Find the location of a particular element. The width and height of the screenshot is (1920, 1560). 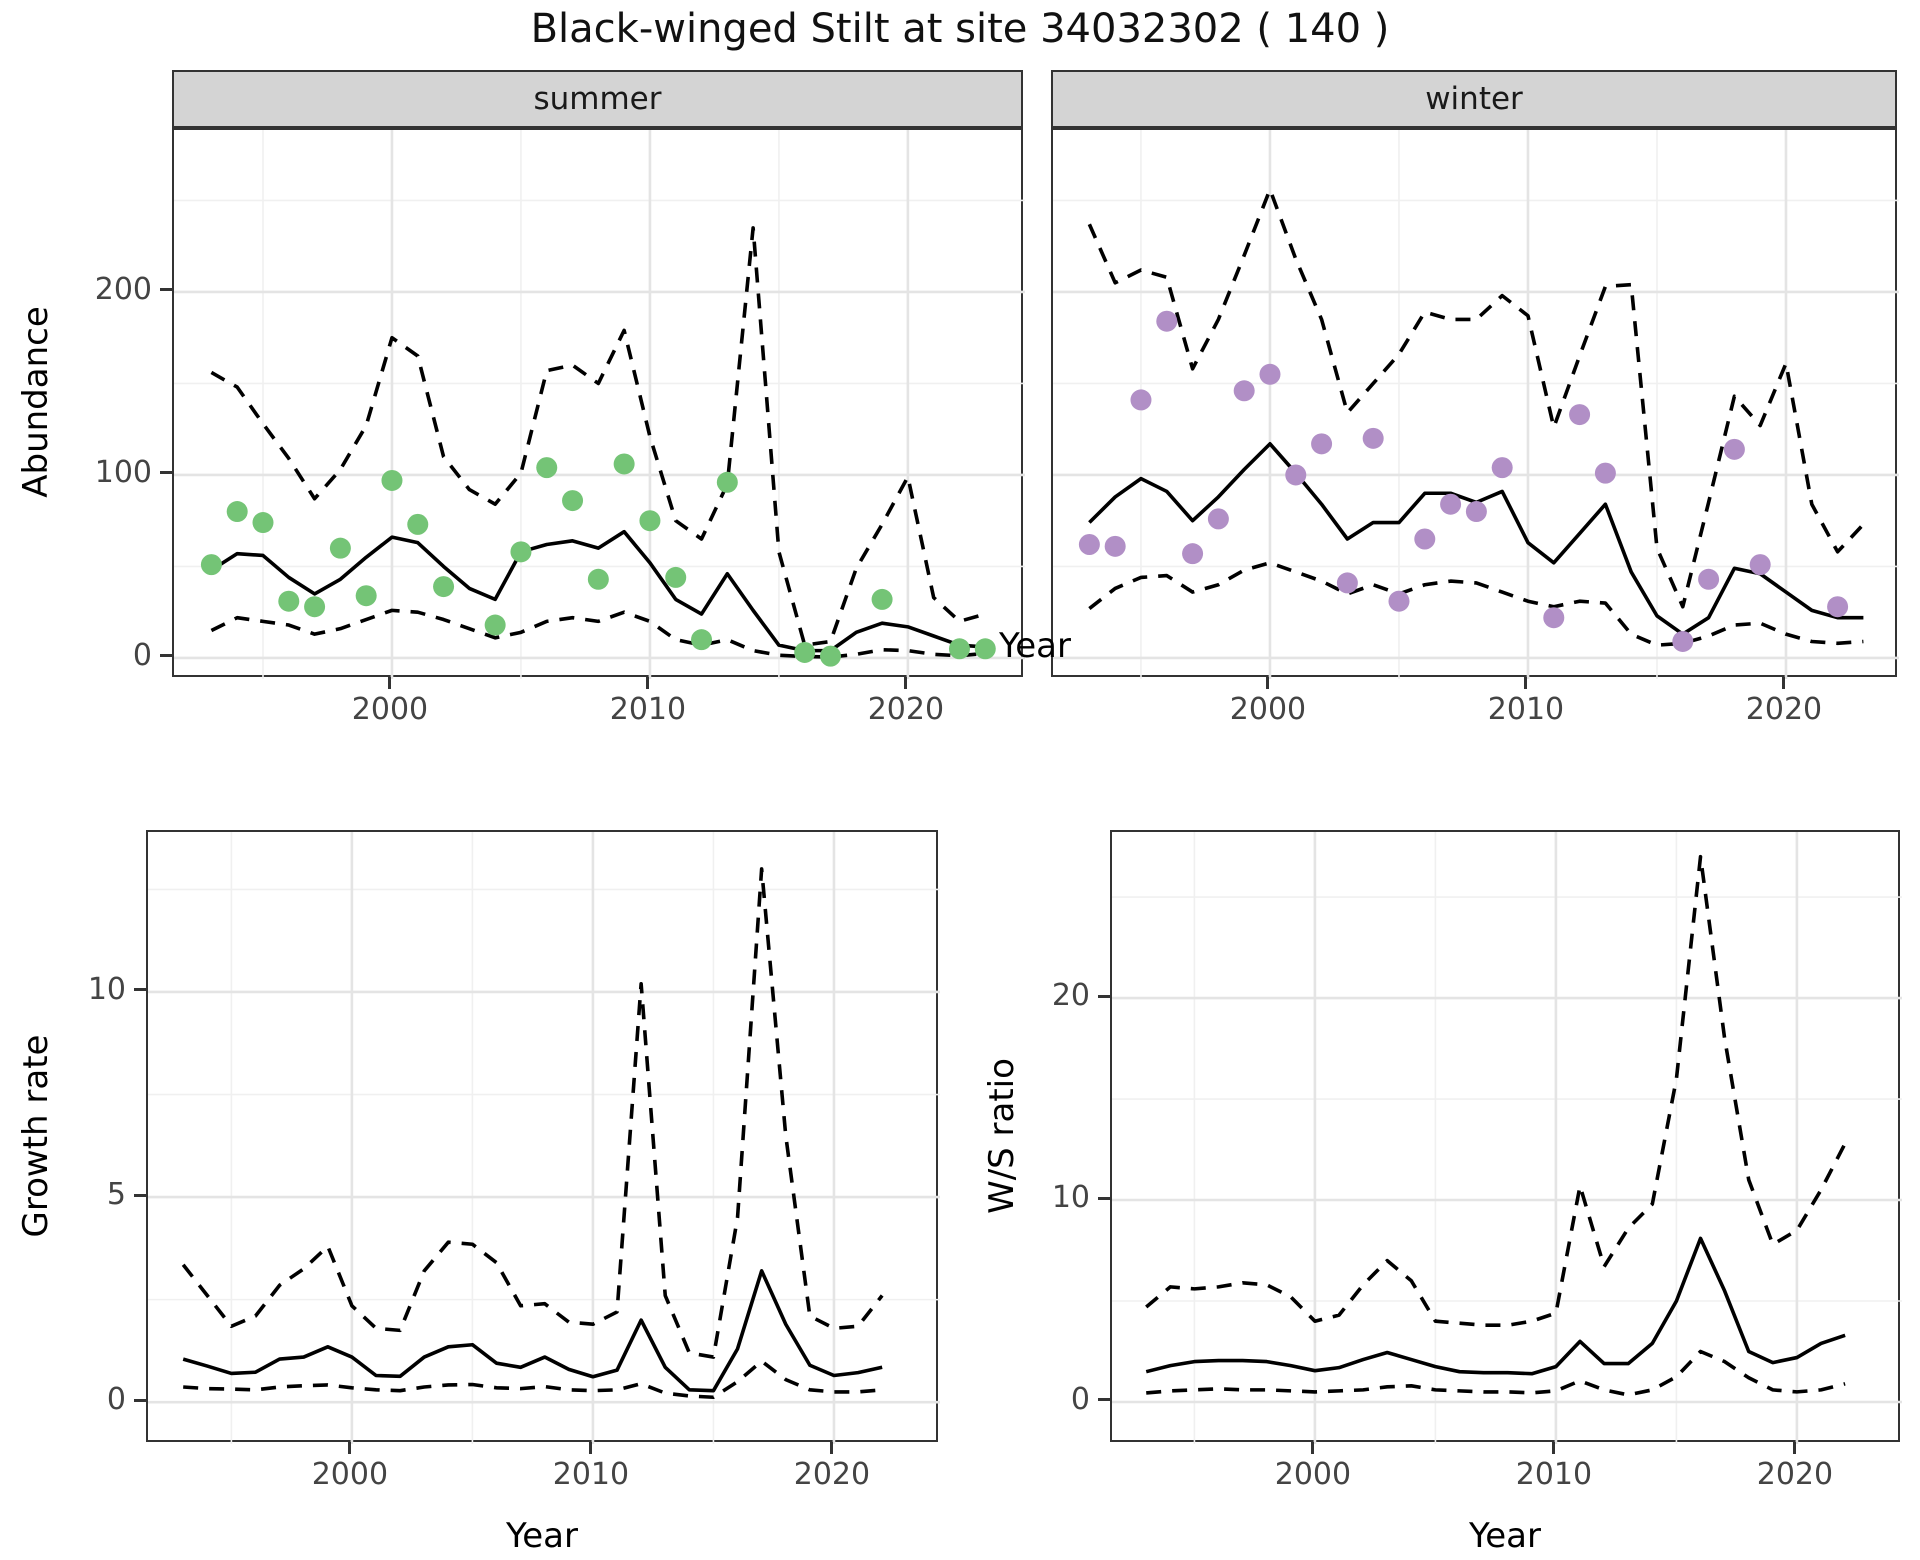

facet-strip-summer-label: summer is located at coordinates (597, 99).